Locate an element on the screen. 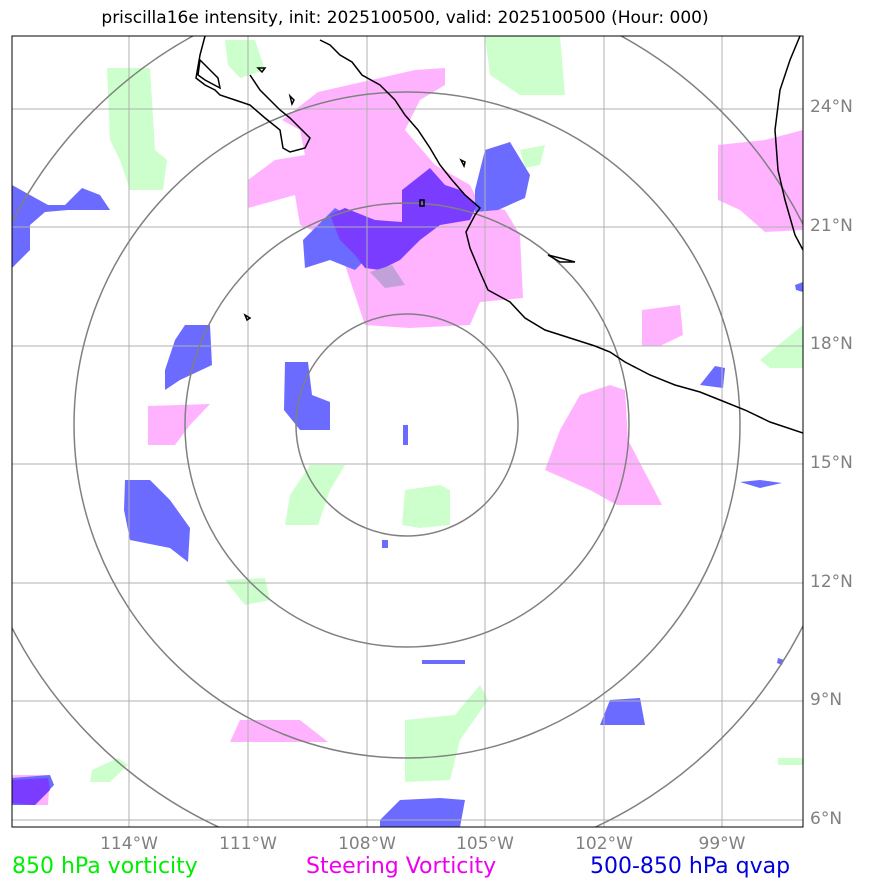 This screenshot has height=891, width=873. lat-label-15n: 15°N is located at coordinates (831, 463).